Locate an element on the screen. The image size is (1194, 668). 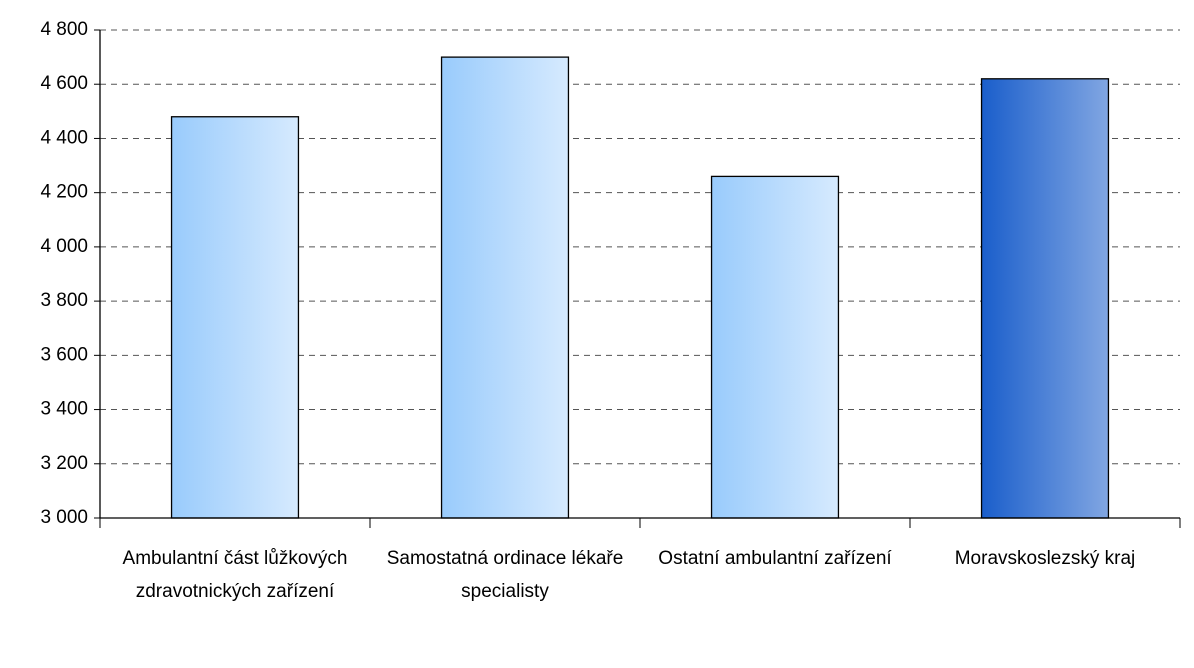
y-tick-label: 4 800 is located at coordinates (64, 29).